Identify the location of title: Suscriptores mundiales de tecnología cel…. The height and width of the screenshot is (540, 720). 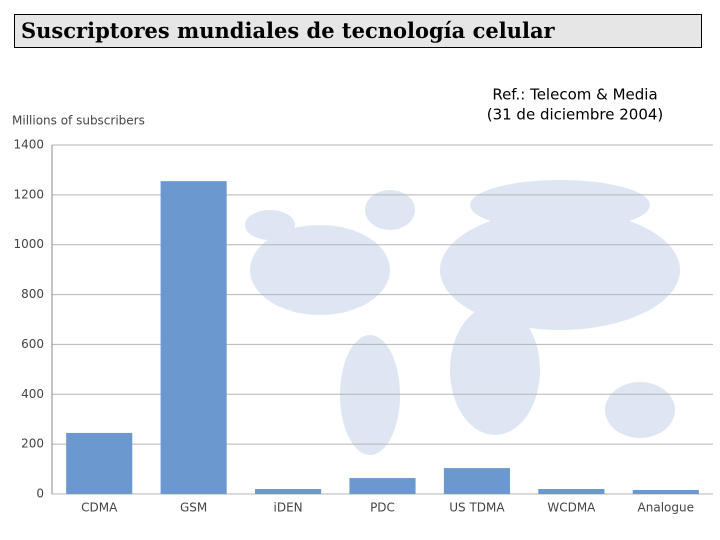
(358, 31).